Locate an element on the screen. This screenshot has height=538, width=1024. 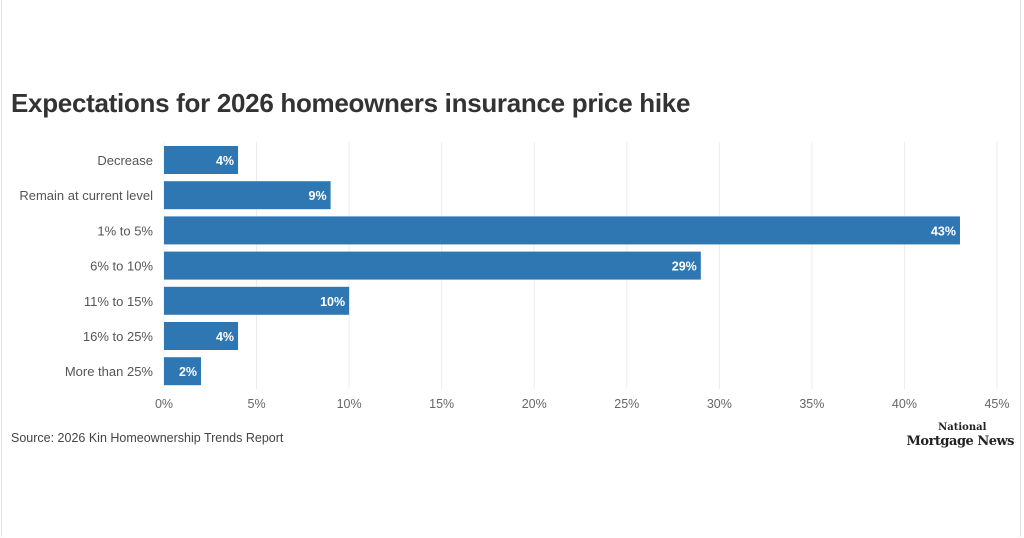
logo-line1: National is located at coordinates (962, 427).